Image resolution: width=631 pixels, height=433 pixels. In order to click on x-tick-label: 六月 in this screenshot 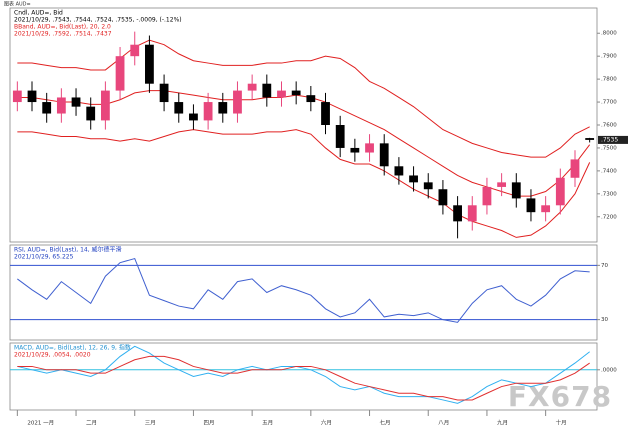, I will do `click(326, 423)`.